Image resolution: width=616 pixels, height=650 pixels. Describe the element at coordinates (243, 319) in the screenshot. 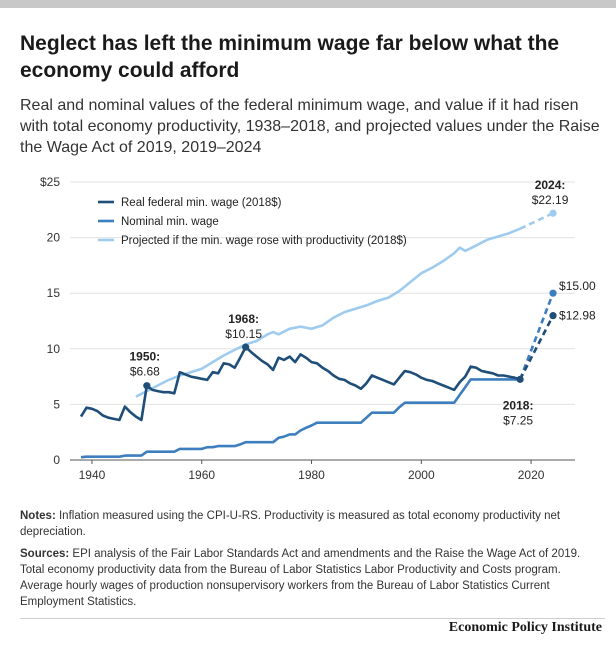

I see `annotation-year: 1968:` at that location.